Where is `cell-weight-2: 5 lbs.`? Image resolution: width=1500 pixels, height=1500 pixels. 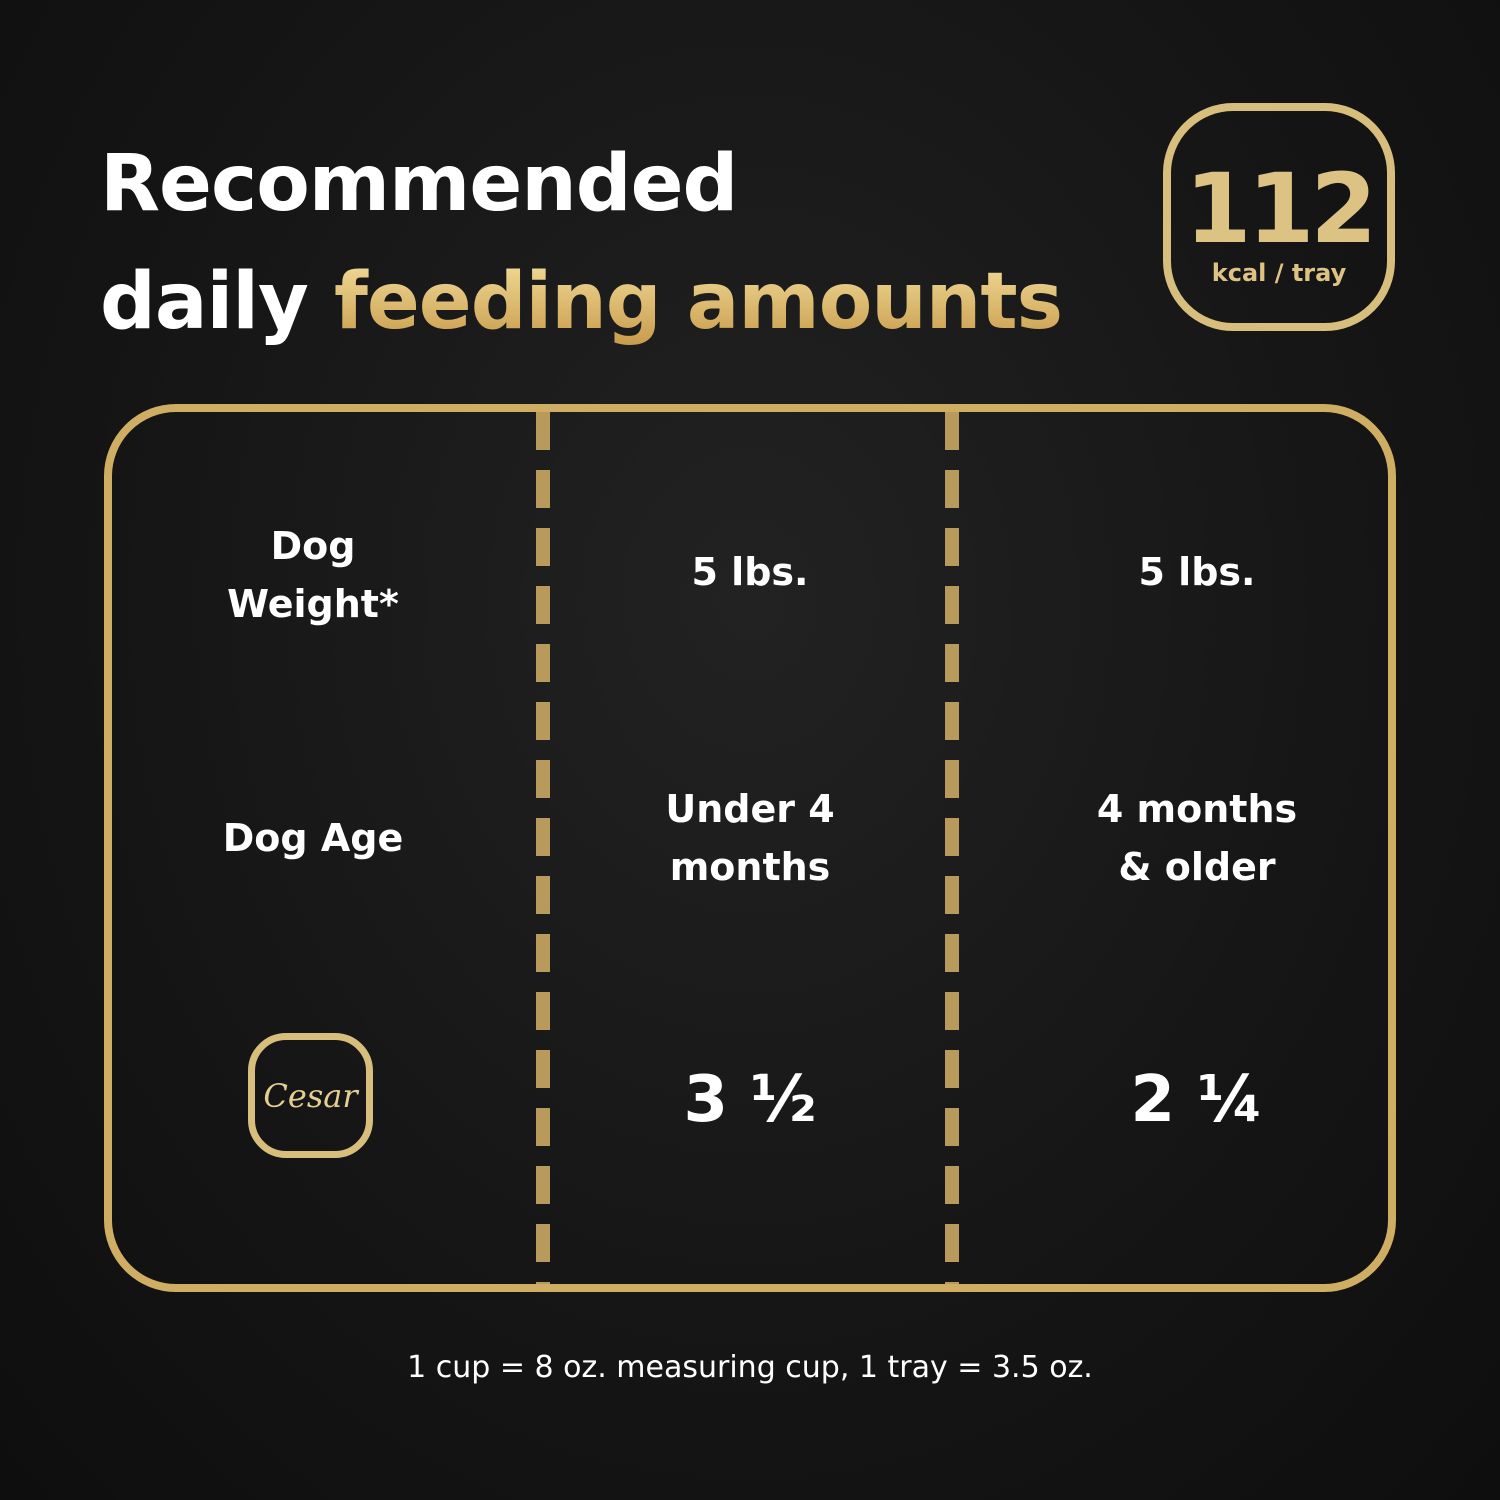
cell-weight-2: 5 lbs. is located at coordinates (1197, 572).